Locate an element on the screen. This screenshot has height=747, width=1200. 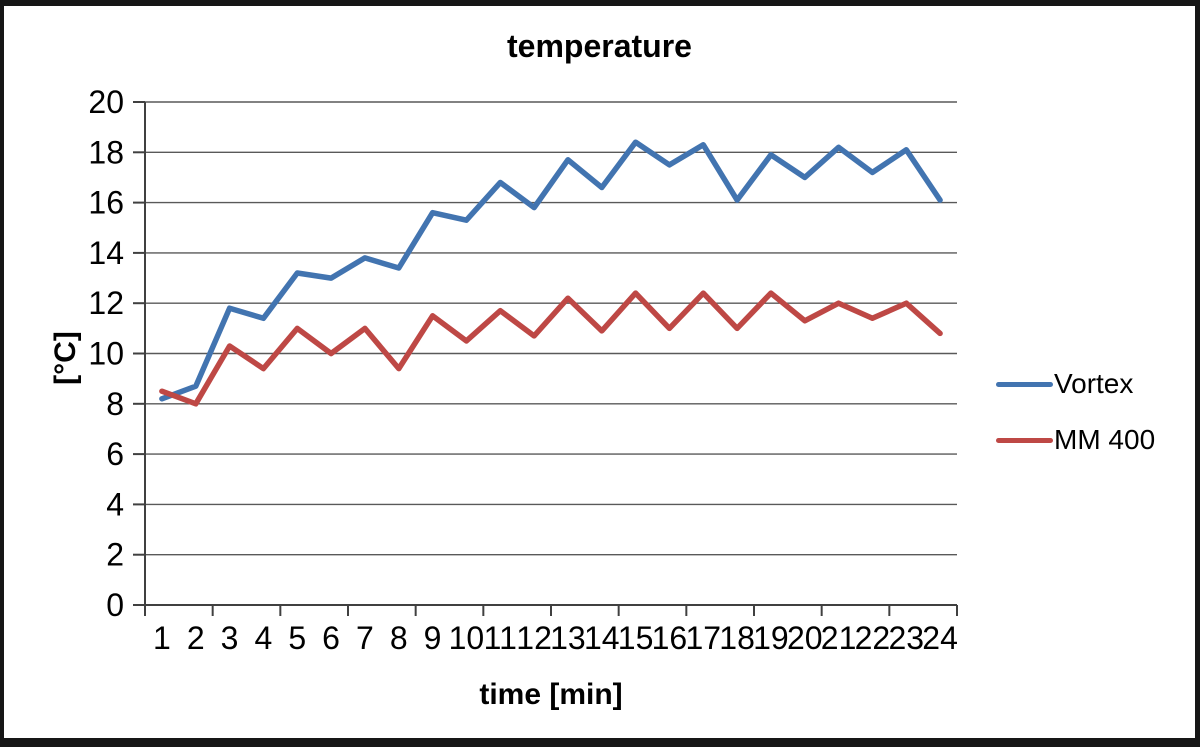
x-tick-label: 13 is located at coordinates (568, 638).